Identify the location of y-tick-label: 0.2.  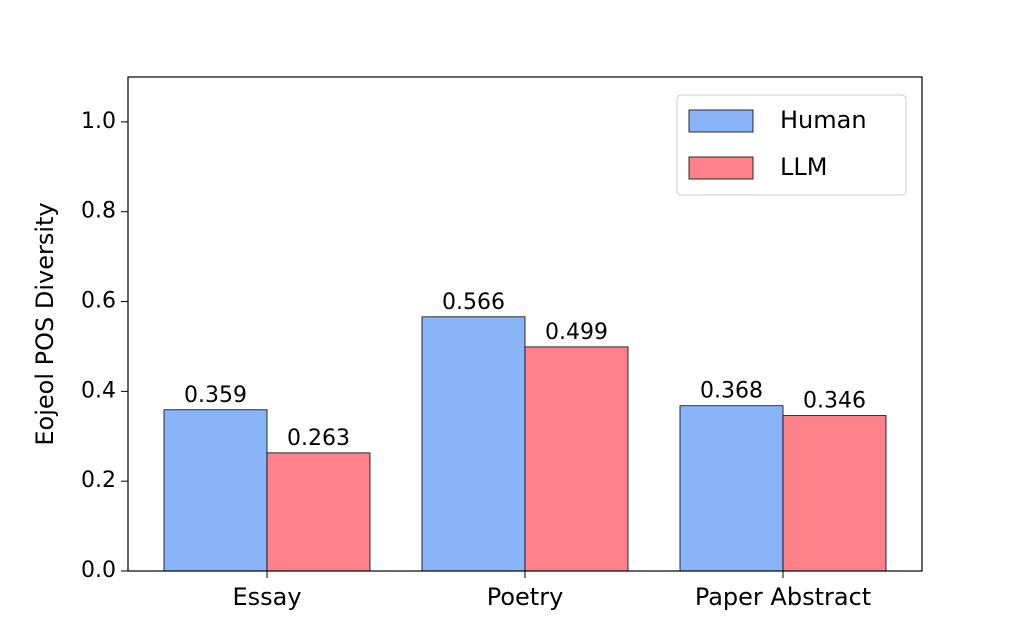
(98, 480).